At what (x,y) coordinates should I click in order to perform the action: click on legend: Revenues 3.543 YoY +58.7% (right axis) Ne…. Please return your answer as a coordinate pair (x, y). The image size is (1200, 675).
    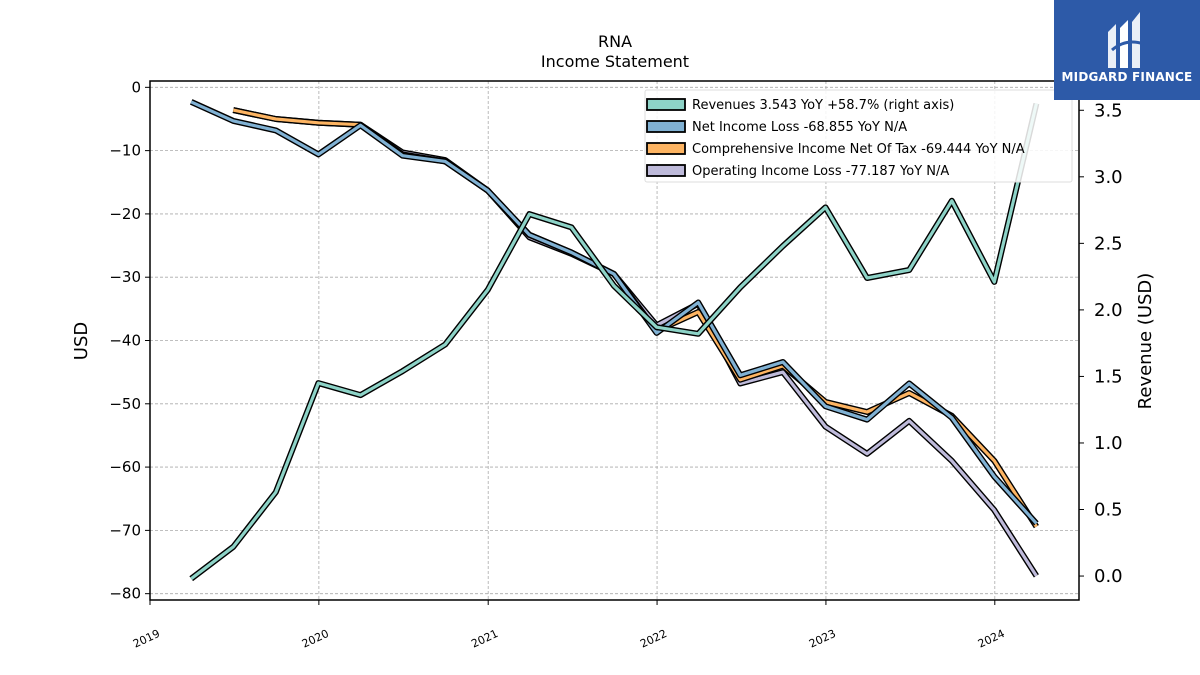
    Looking at the image, I should click on (858, 136).